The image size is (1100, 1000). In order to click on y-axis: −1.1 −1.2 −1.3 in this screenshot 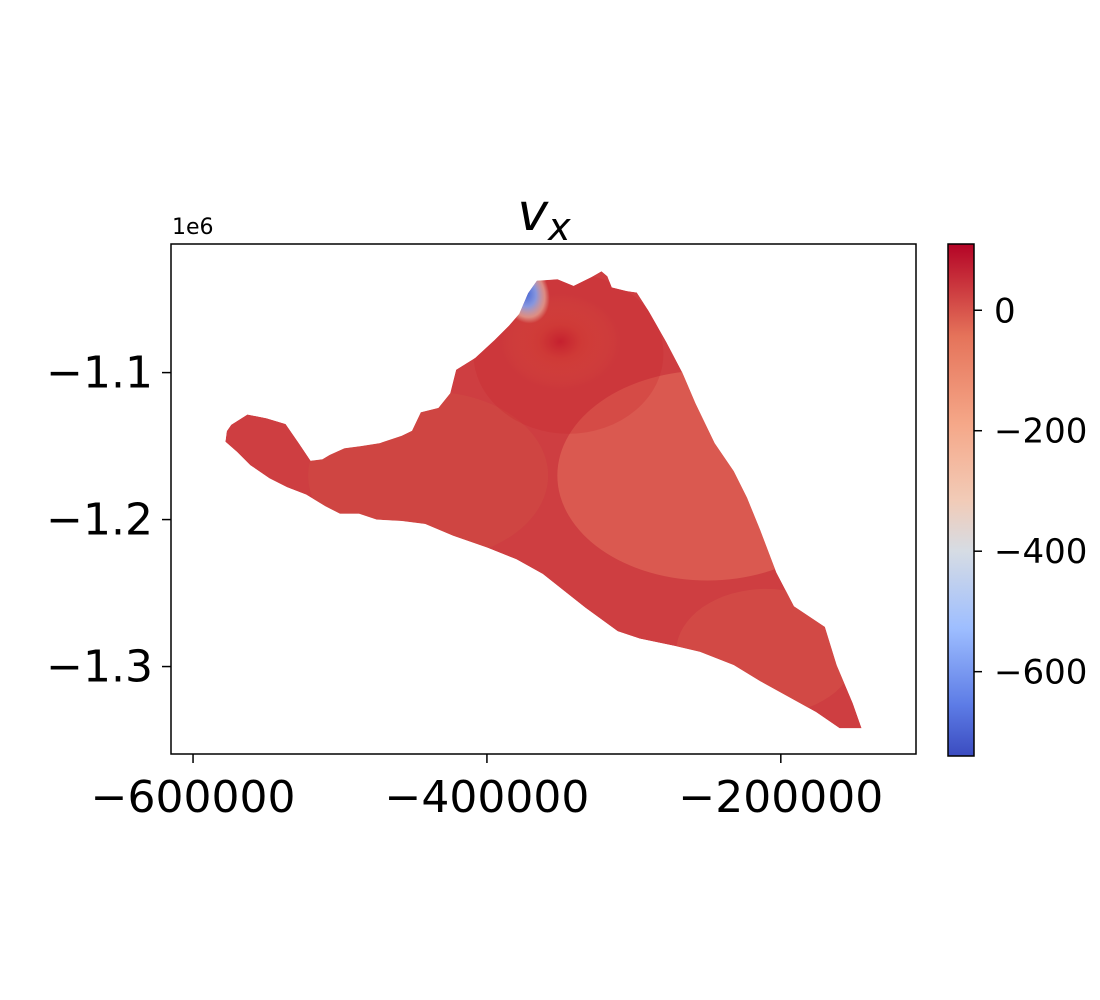, I will do `click(108, 520)`.